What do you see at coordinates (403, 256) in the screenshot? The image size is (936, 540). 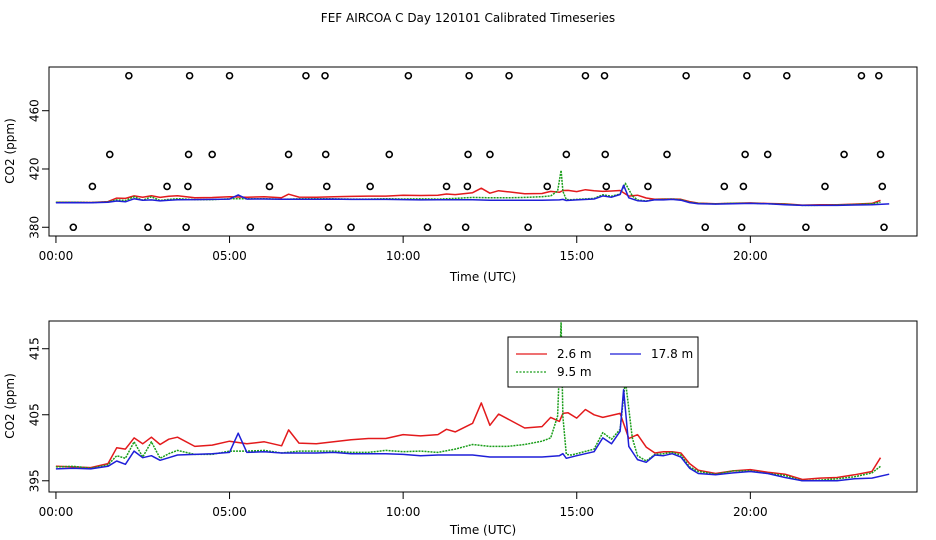 I see `x-tick-label: 10:00` at bounding box center [403, 256].